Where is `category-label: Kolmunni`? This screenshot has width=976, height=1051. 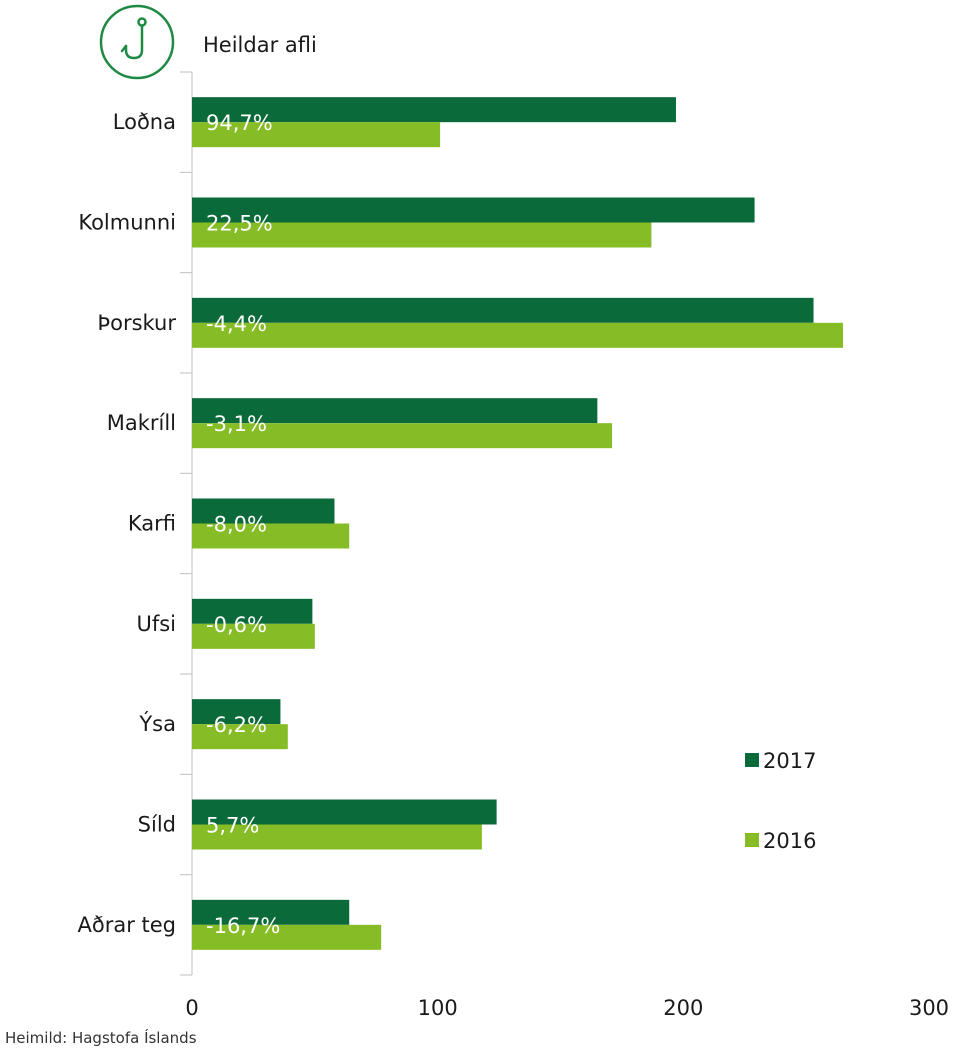 category-label: Kolmunni is located at coordinates (127, 223).